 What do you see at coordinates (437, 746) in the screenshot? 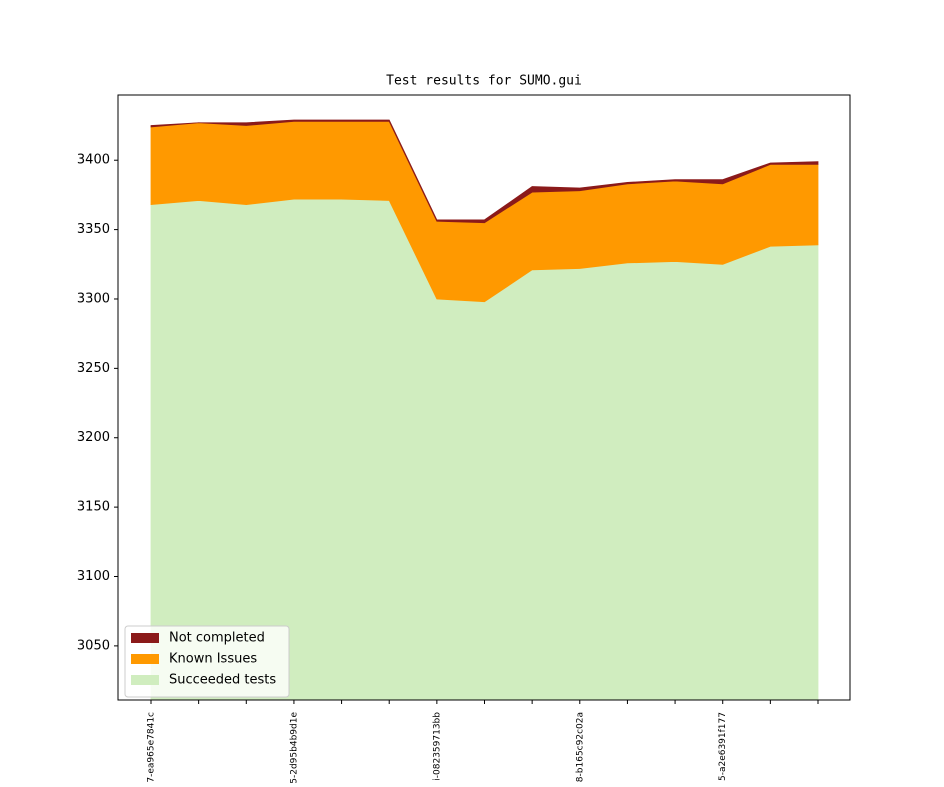
I see `x-tick-label: i-082359713bb` at bounding box center [437, 746].